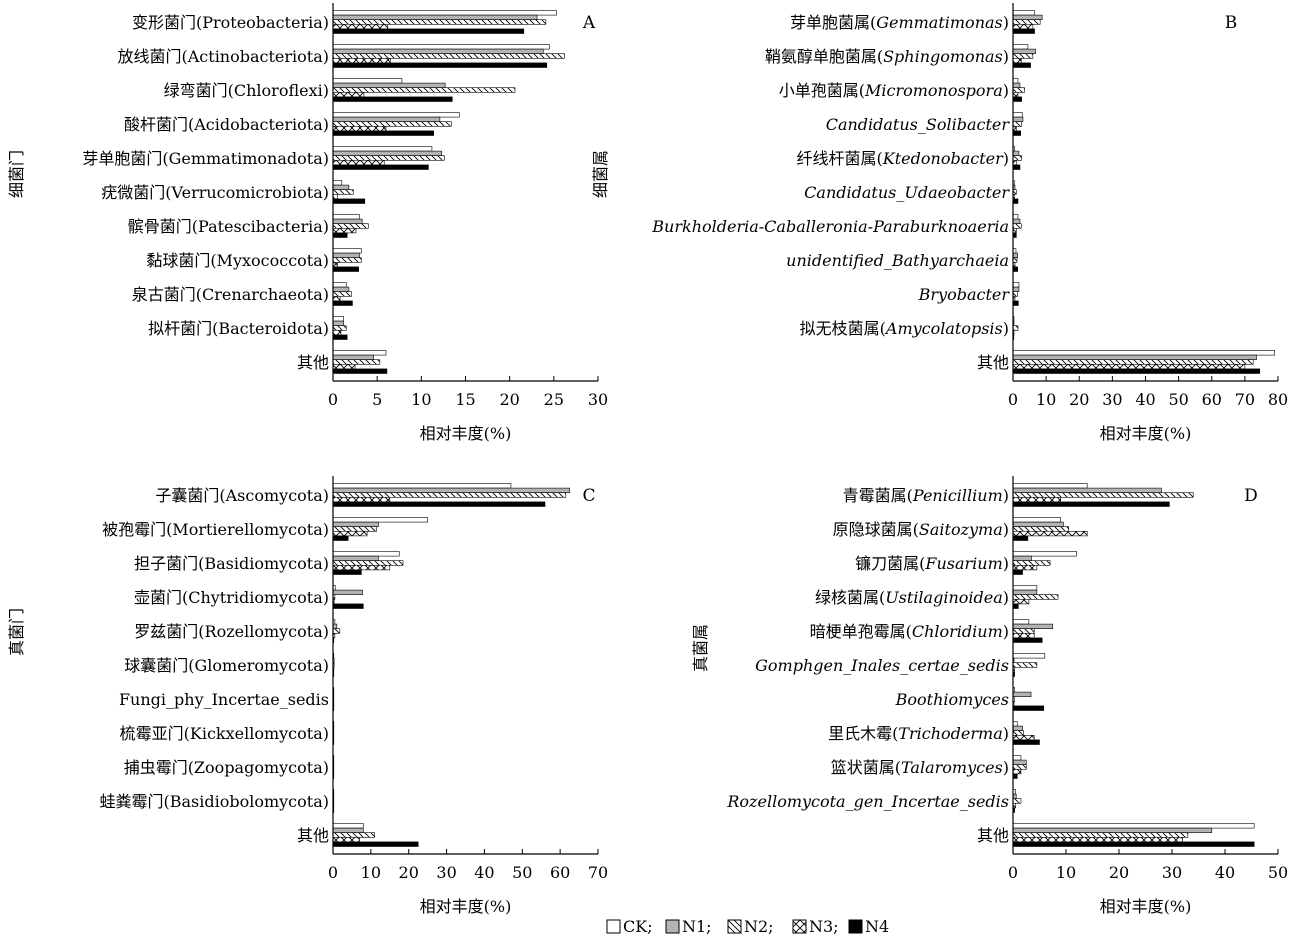  I want to click on x-tick-label: 80, so click(1278, 399).